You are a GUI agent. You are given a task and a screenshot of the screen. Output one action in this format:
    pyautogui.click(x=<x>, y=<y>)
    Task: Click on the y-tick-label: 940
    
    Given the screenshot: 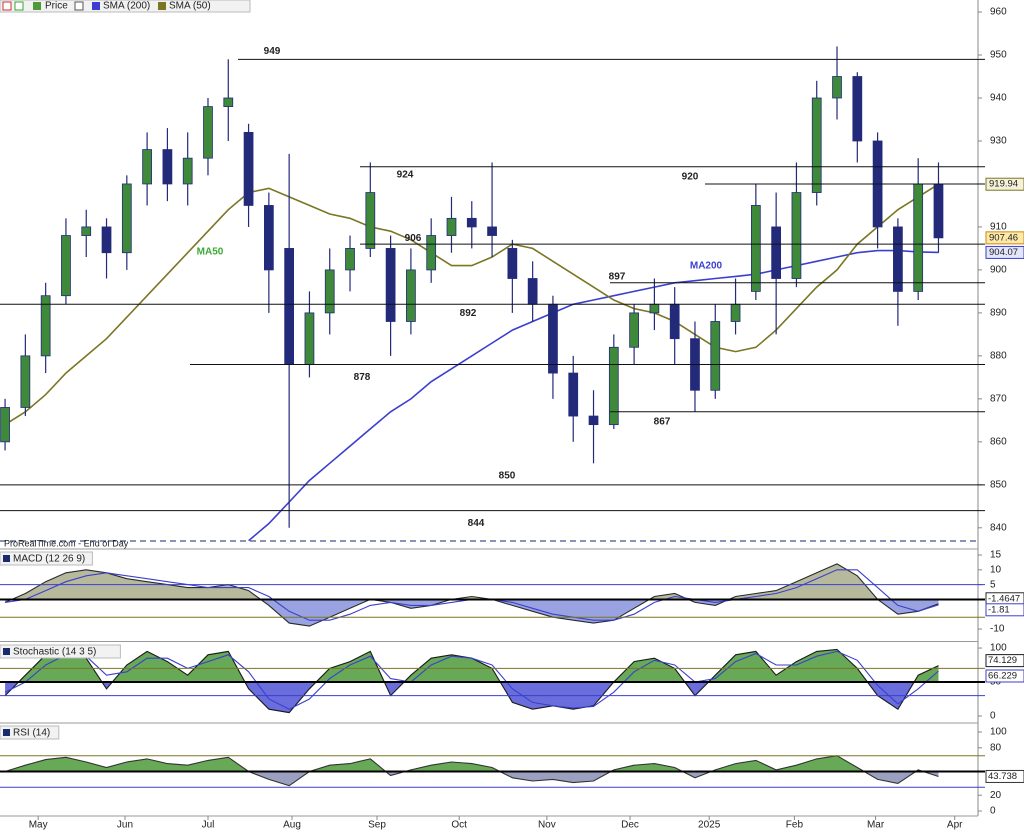 What is the action you would take?
    pyautogui.click(x=998, y=98)
    